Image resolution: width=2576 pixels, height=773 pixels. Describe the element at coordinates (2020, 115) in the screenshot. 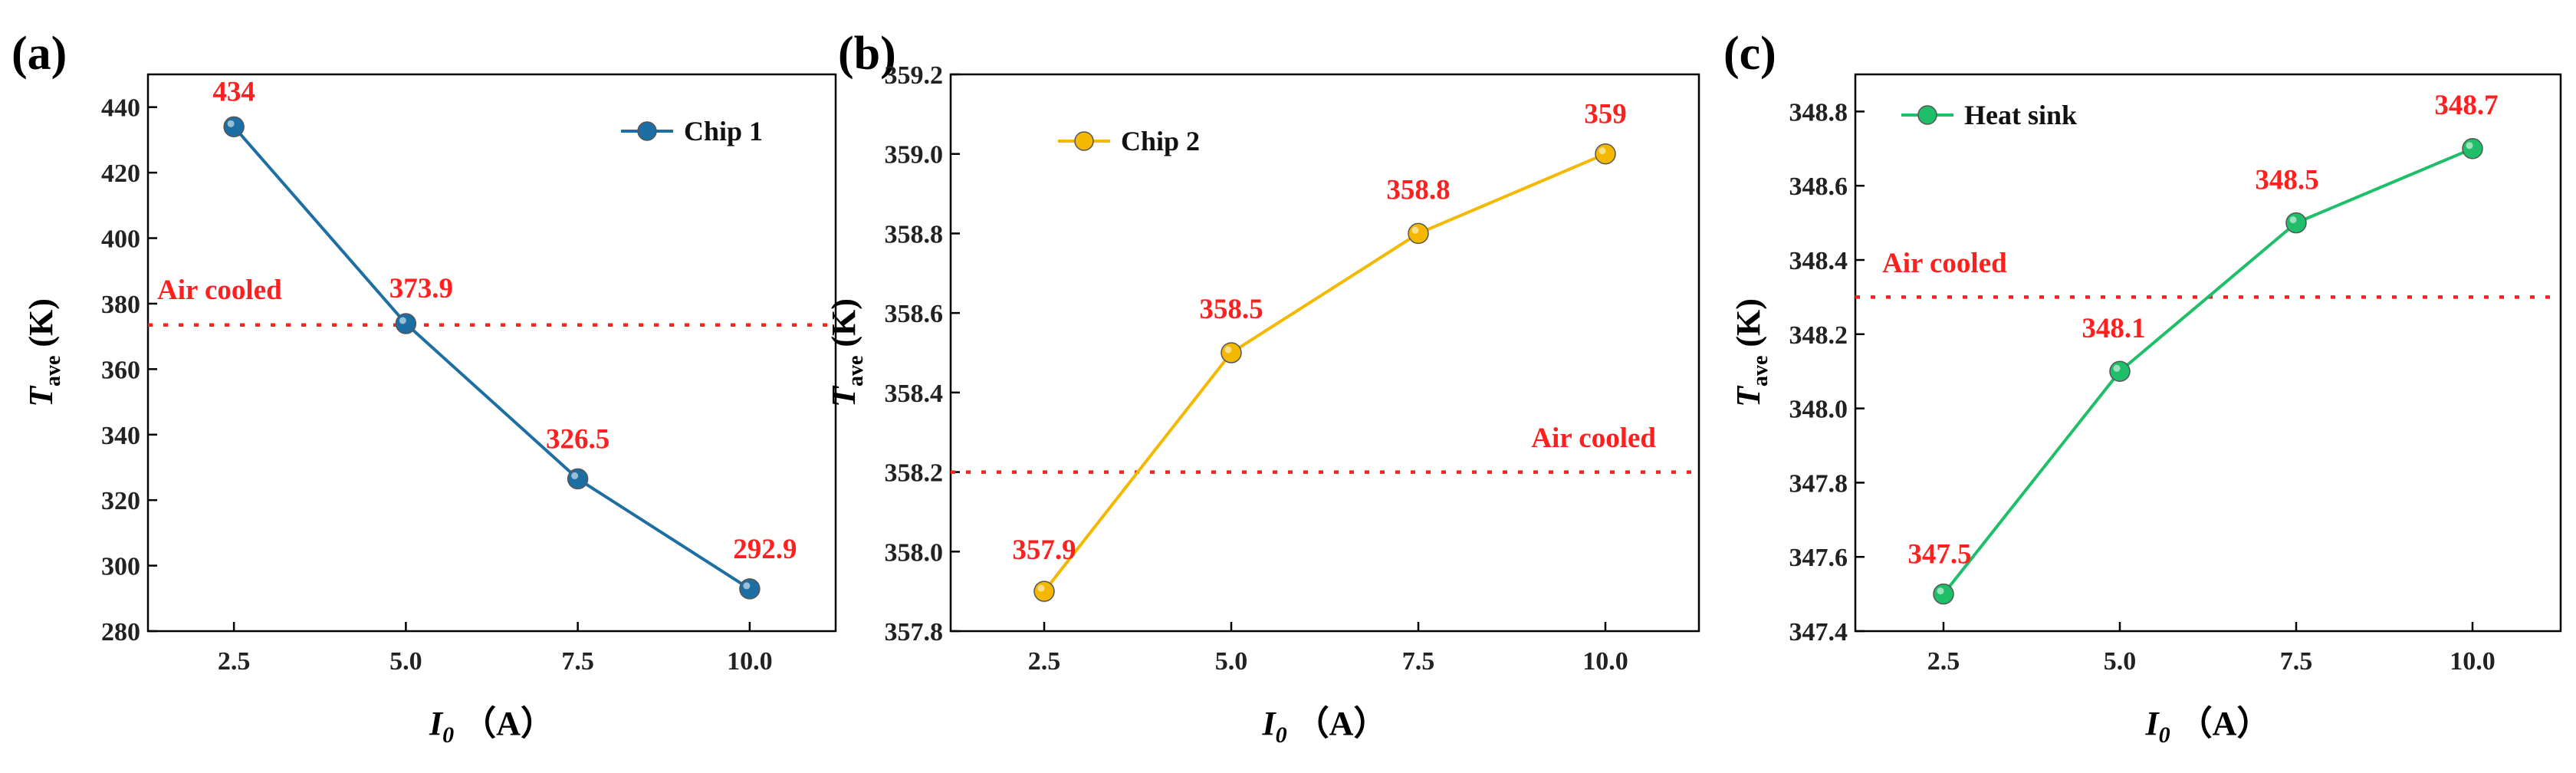

I see `legend-label: Heat sink` at that location.